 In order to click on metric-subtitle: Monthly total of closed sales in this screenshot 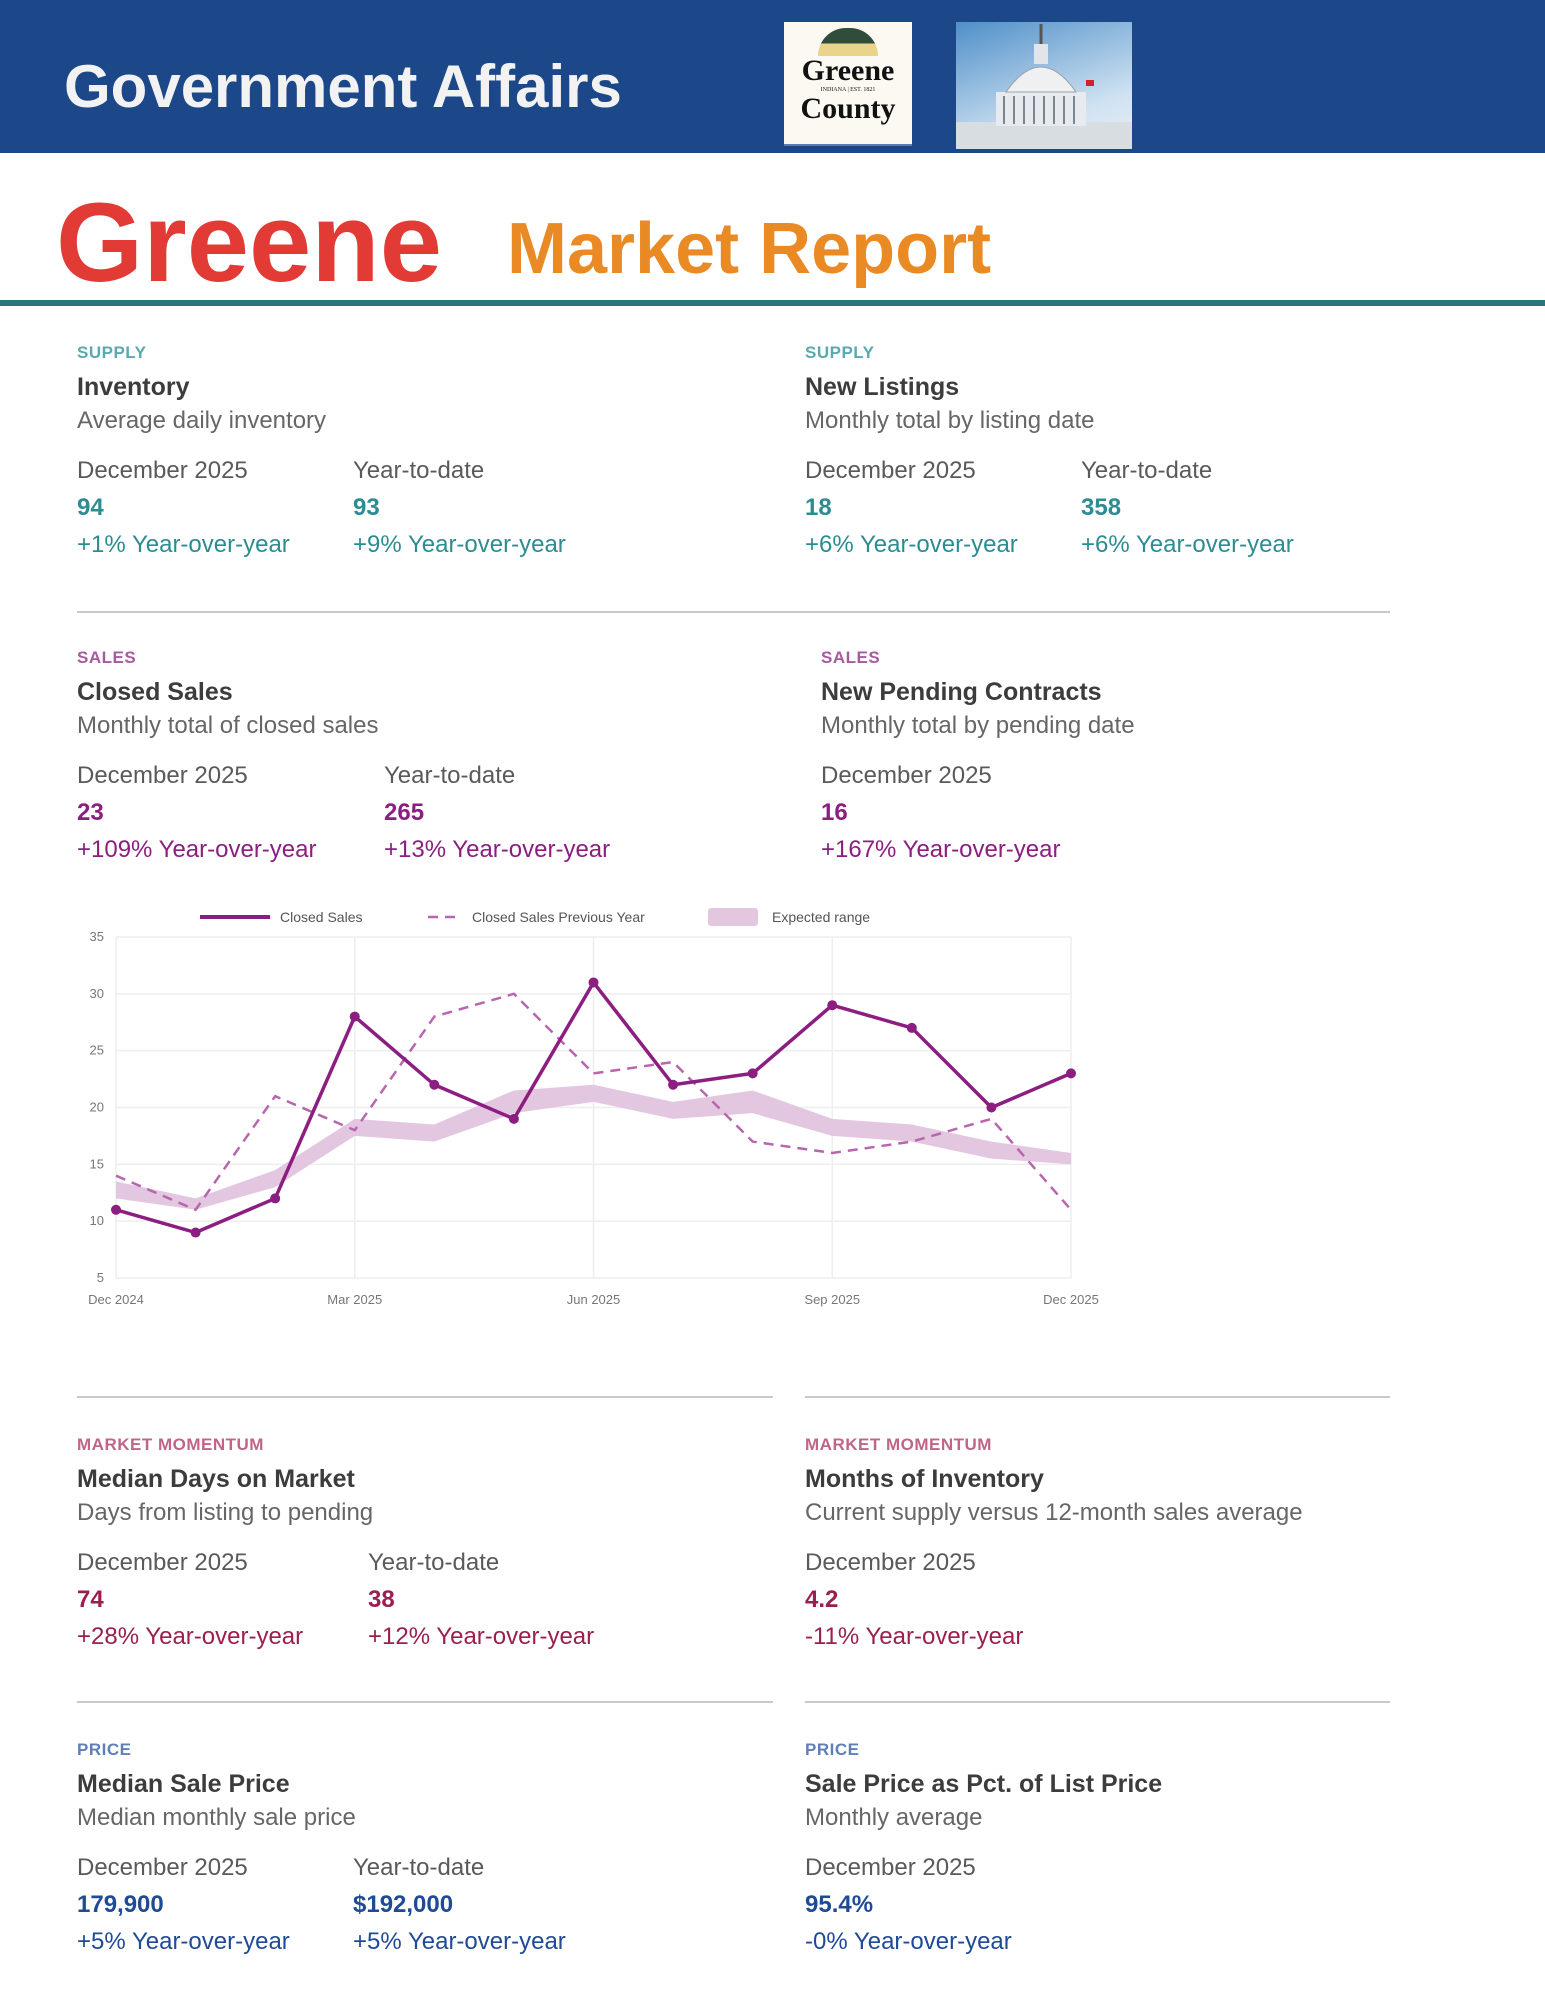, I will do `click(228, 725)`.